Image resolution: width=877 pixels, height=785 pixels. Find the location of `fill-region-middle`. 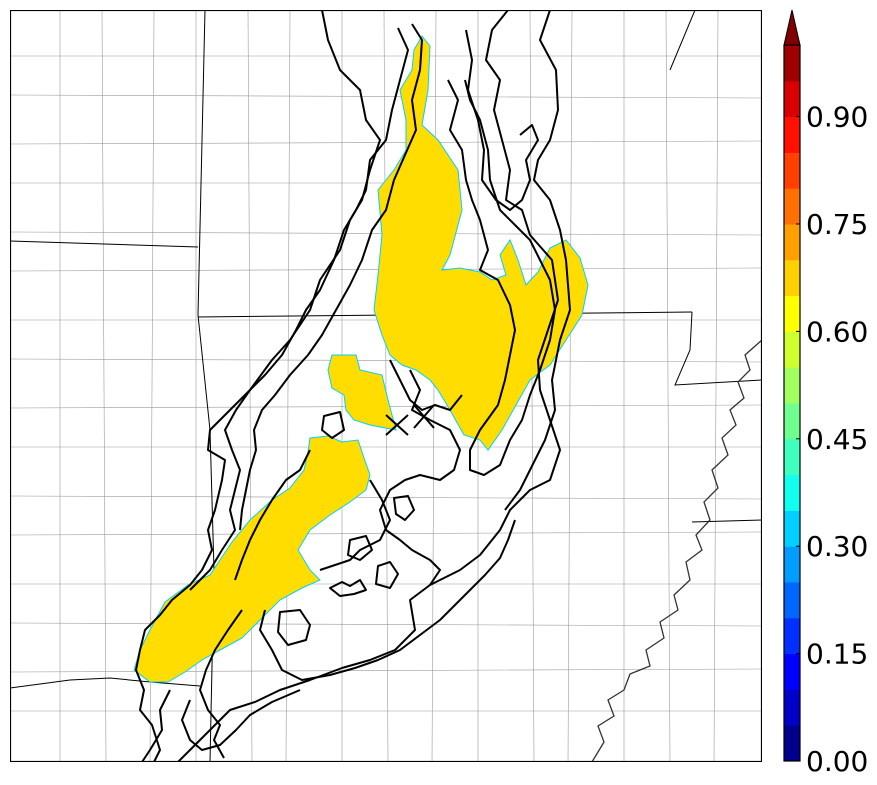

fill-region-middle is located at coordinates (362, 392).